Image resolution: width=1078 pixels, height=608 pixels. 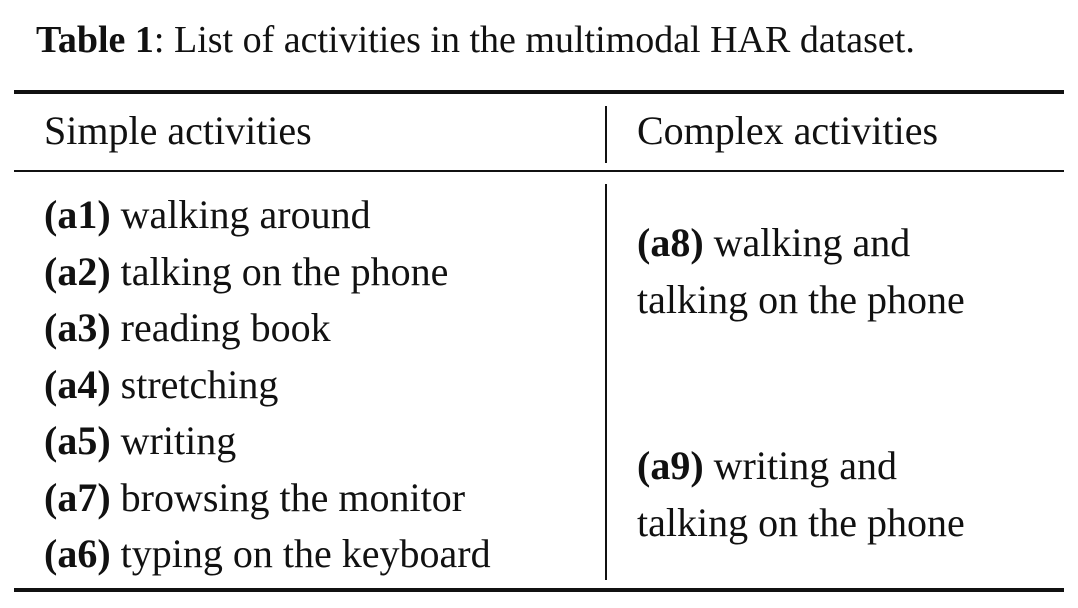 I want to click on activity-code: (a9), so click(x=670, y=465).